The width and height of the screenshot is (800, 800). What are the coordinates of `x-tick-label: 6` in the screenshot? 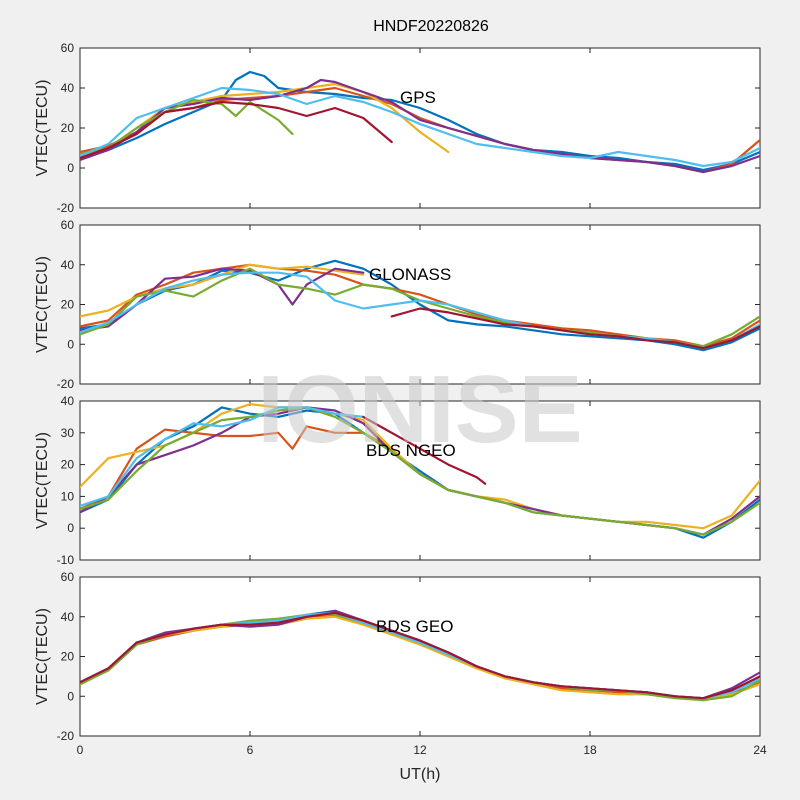 It's located at (250, 750).